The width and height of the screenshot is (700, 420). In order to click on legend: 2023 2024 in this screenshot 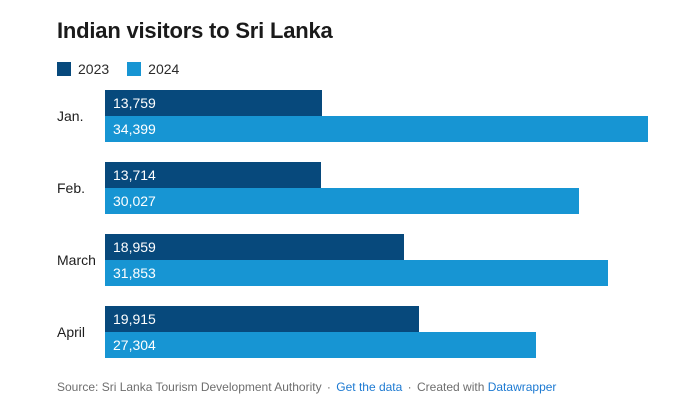, I will do `click(352, 69)`.